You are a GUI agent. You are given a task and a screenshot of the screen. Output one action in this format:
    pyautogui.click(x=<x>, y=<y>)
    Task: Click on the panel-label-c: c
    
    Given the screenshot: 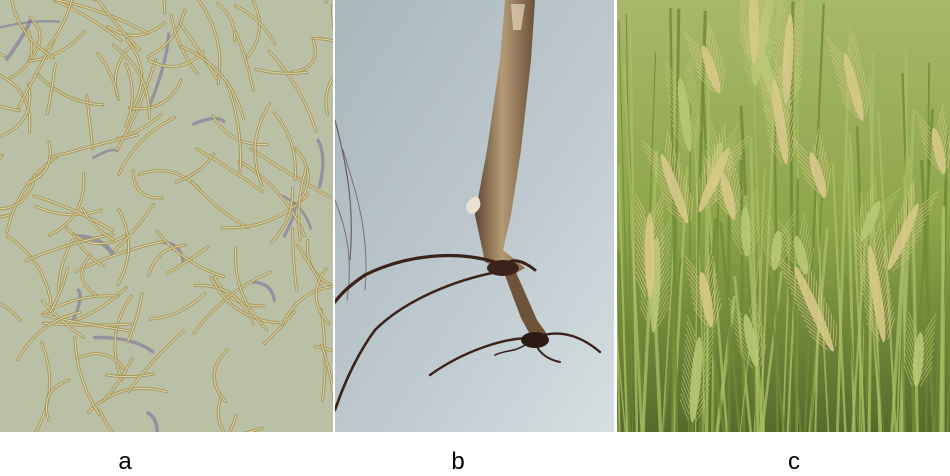 What is the action you would take?
    pyautogui.click(x=794, y=461)
    